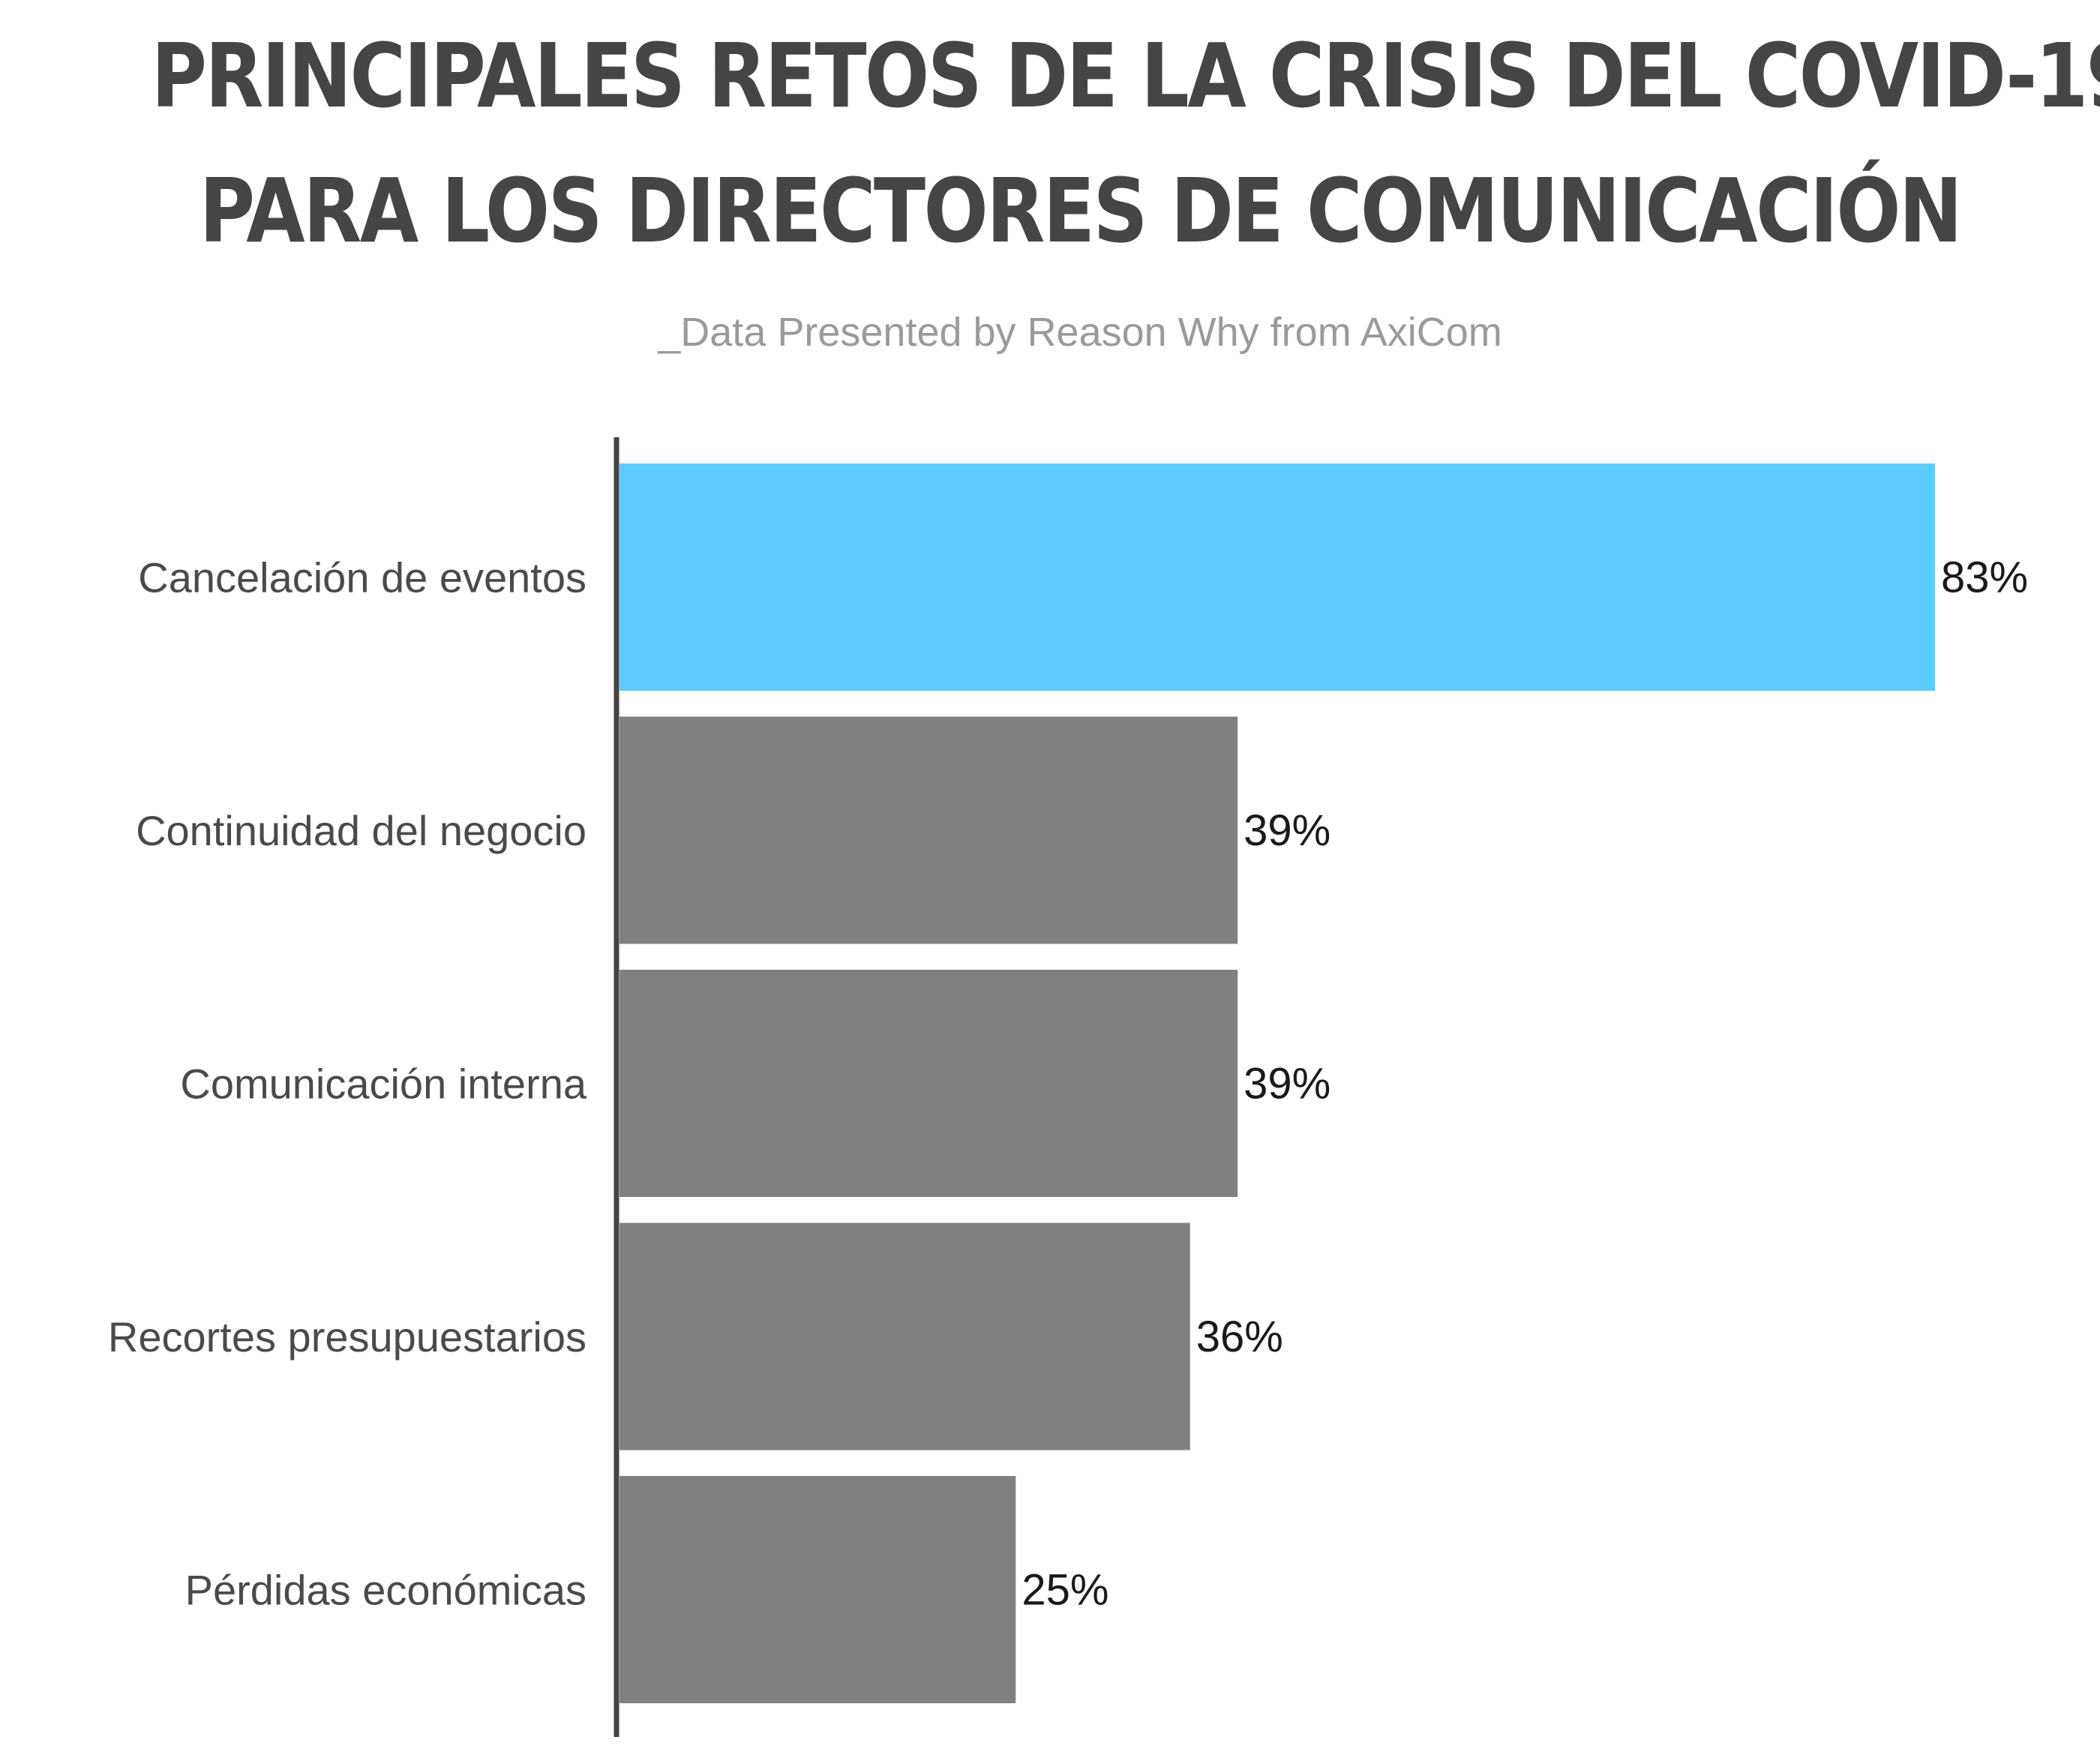 The height and width of the screenshot is (1746, 2100). What do you see at coordinates (347, 1336) in the screenshot?
I see `category-label: Recortes presupuestarios` at bounding box center [347, 1336].